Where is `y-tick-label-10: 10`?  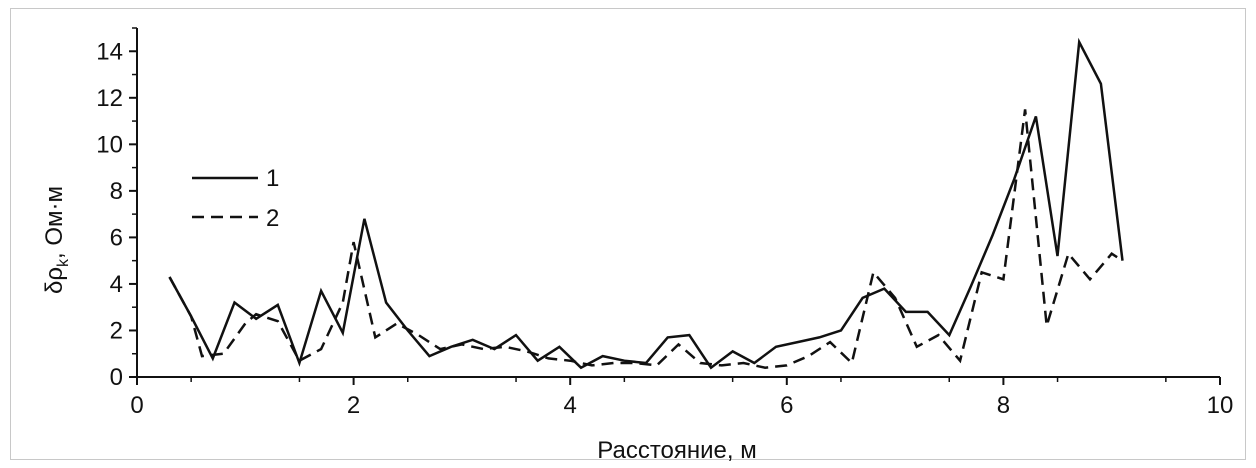
y-tick-label-10: 10 is located at coordinates (109, 144).